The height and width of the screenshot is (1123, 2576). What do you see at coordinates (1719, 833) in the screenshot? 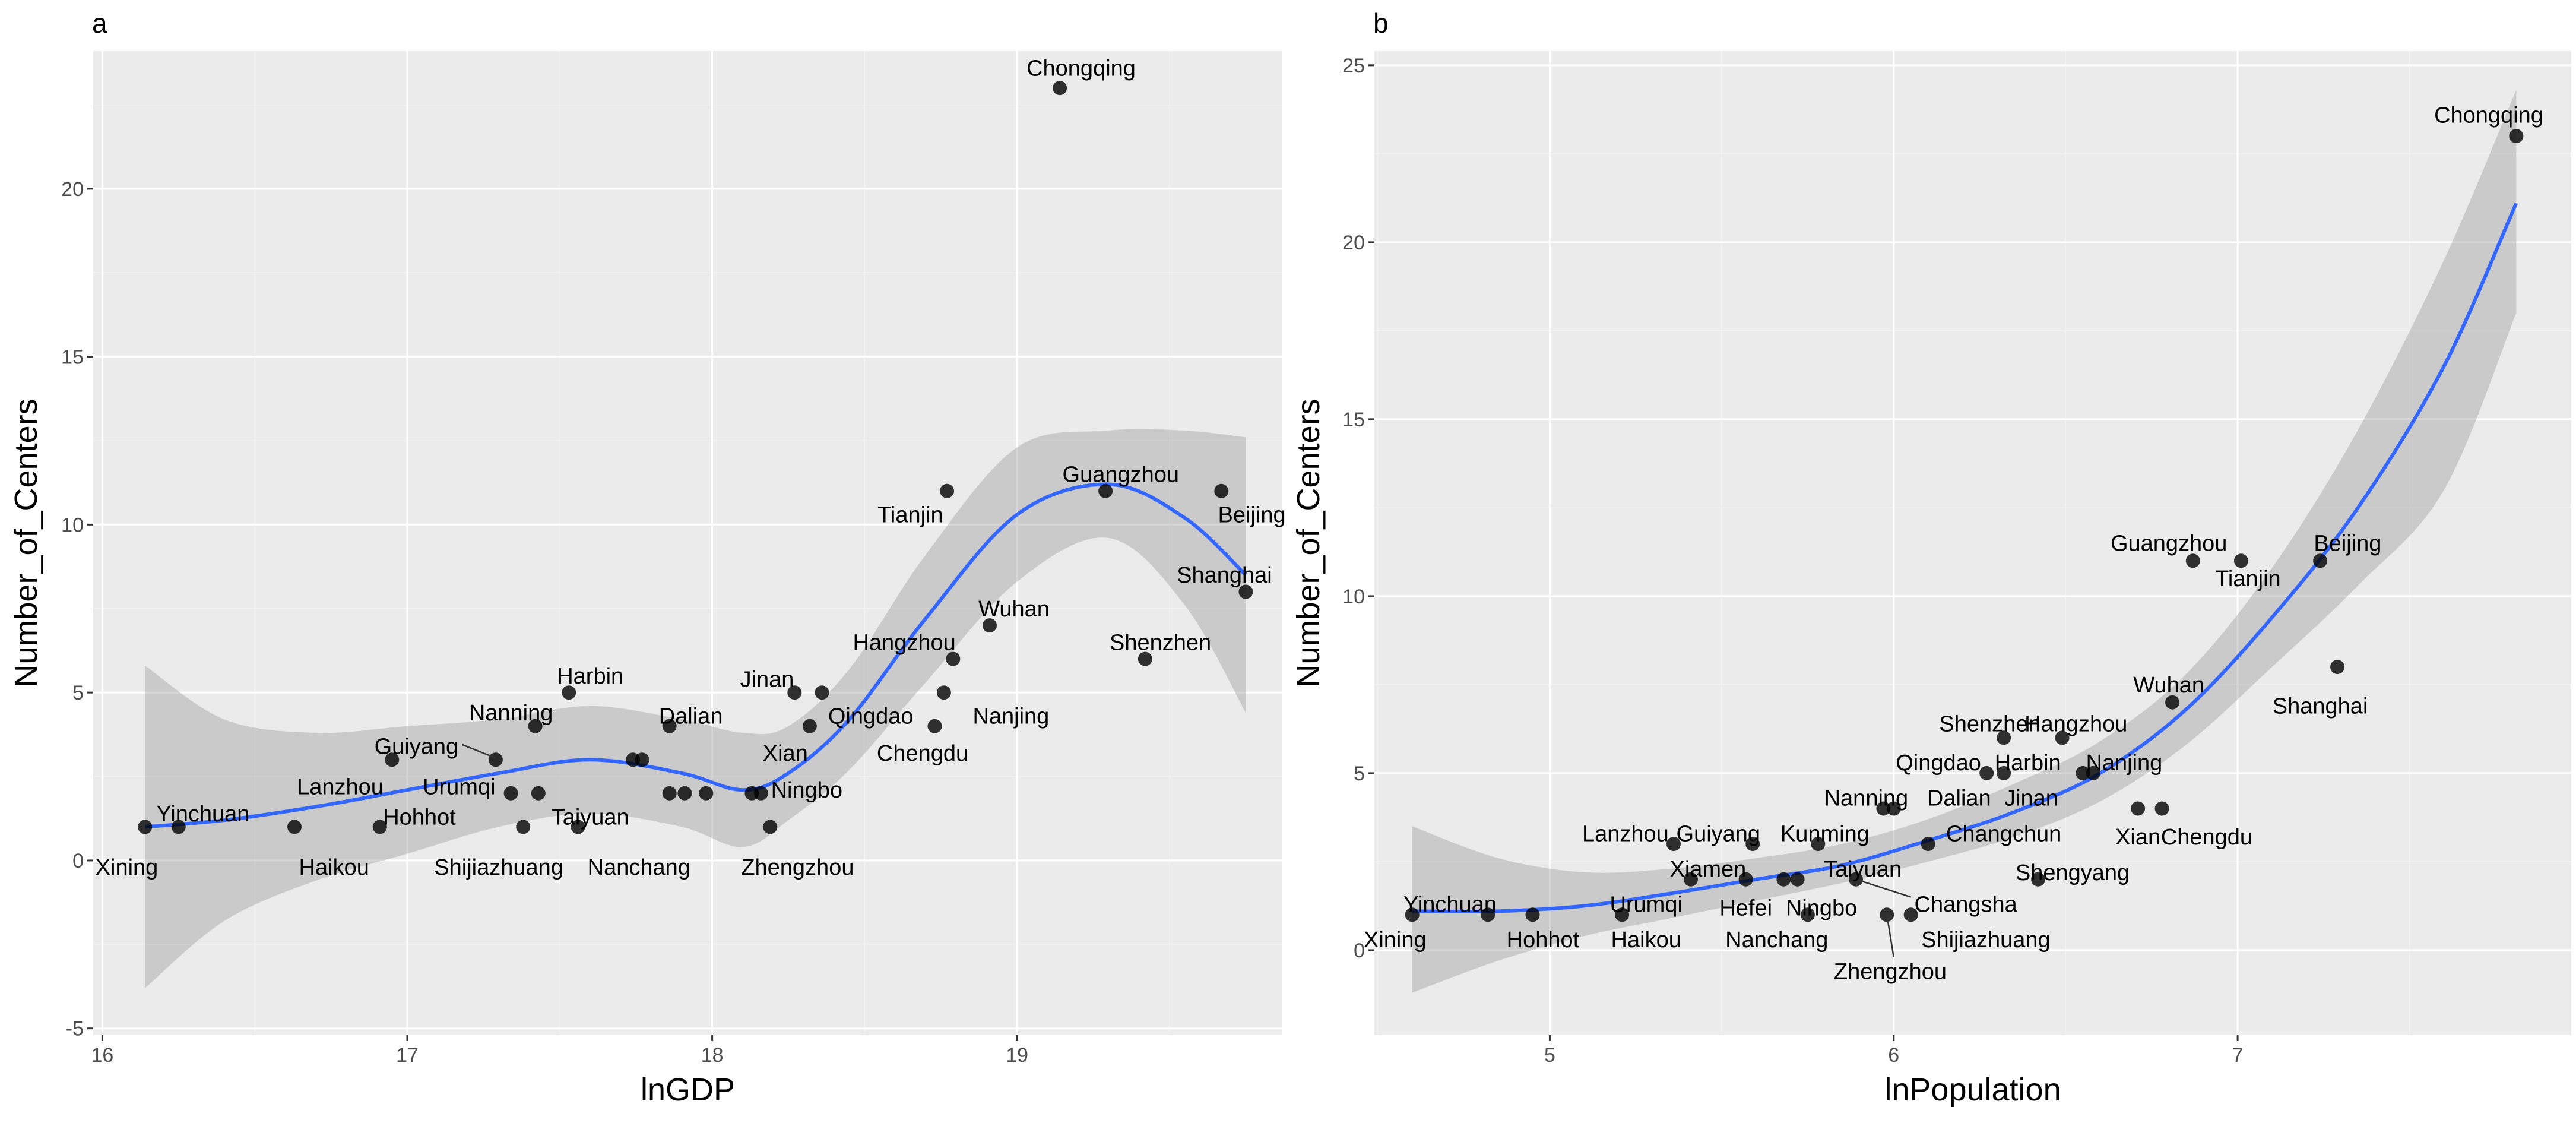
I see `point-label: Guiyang` at bounding box center [1719, 833].